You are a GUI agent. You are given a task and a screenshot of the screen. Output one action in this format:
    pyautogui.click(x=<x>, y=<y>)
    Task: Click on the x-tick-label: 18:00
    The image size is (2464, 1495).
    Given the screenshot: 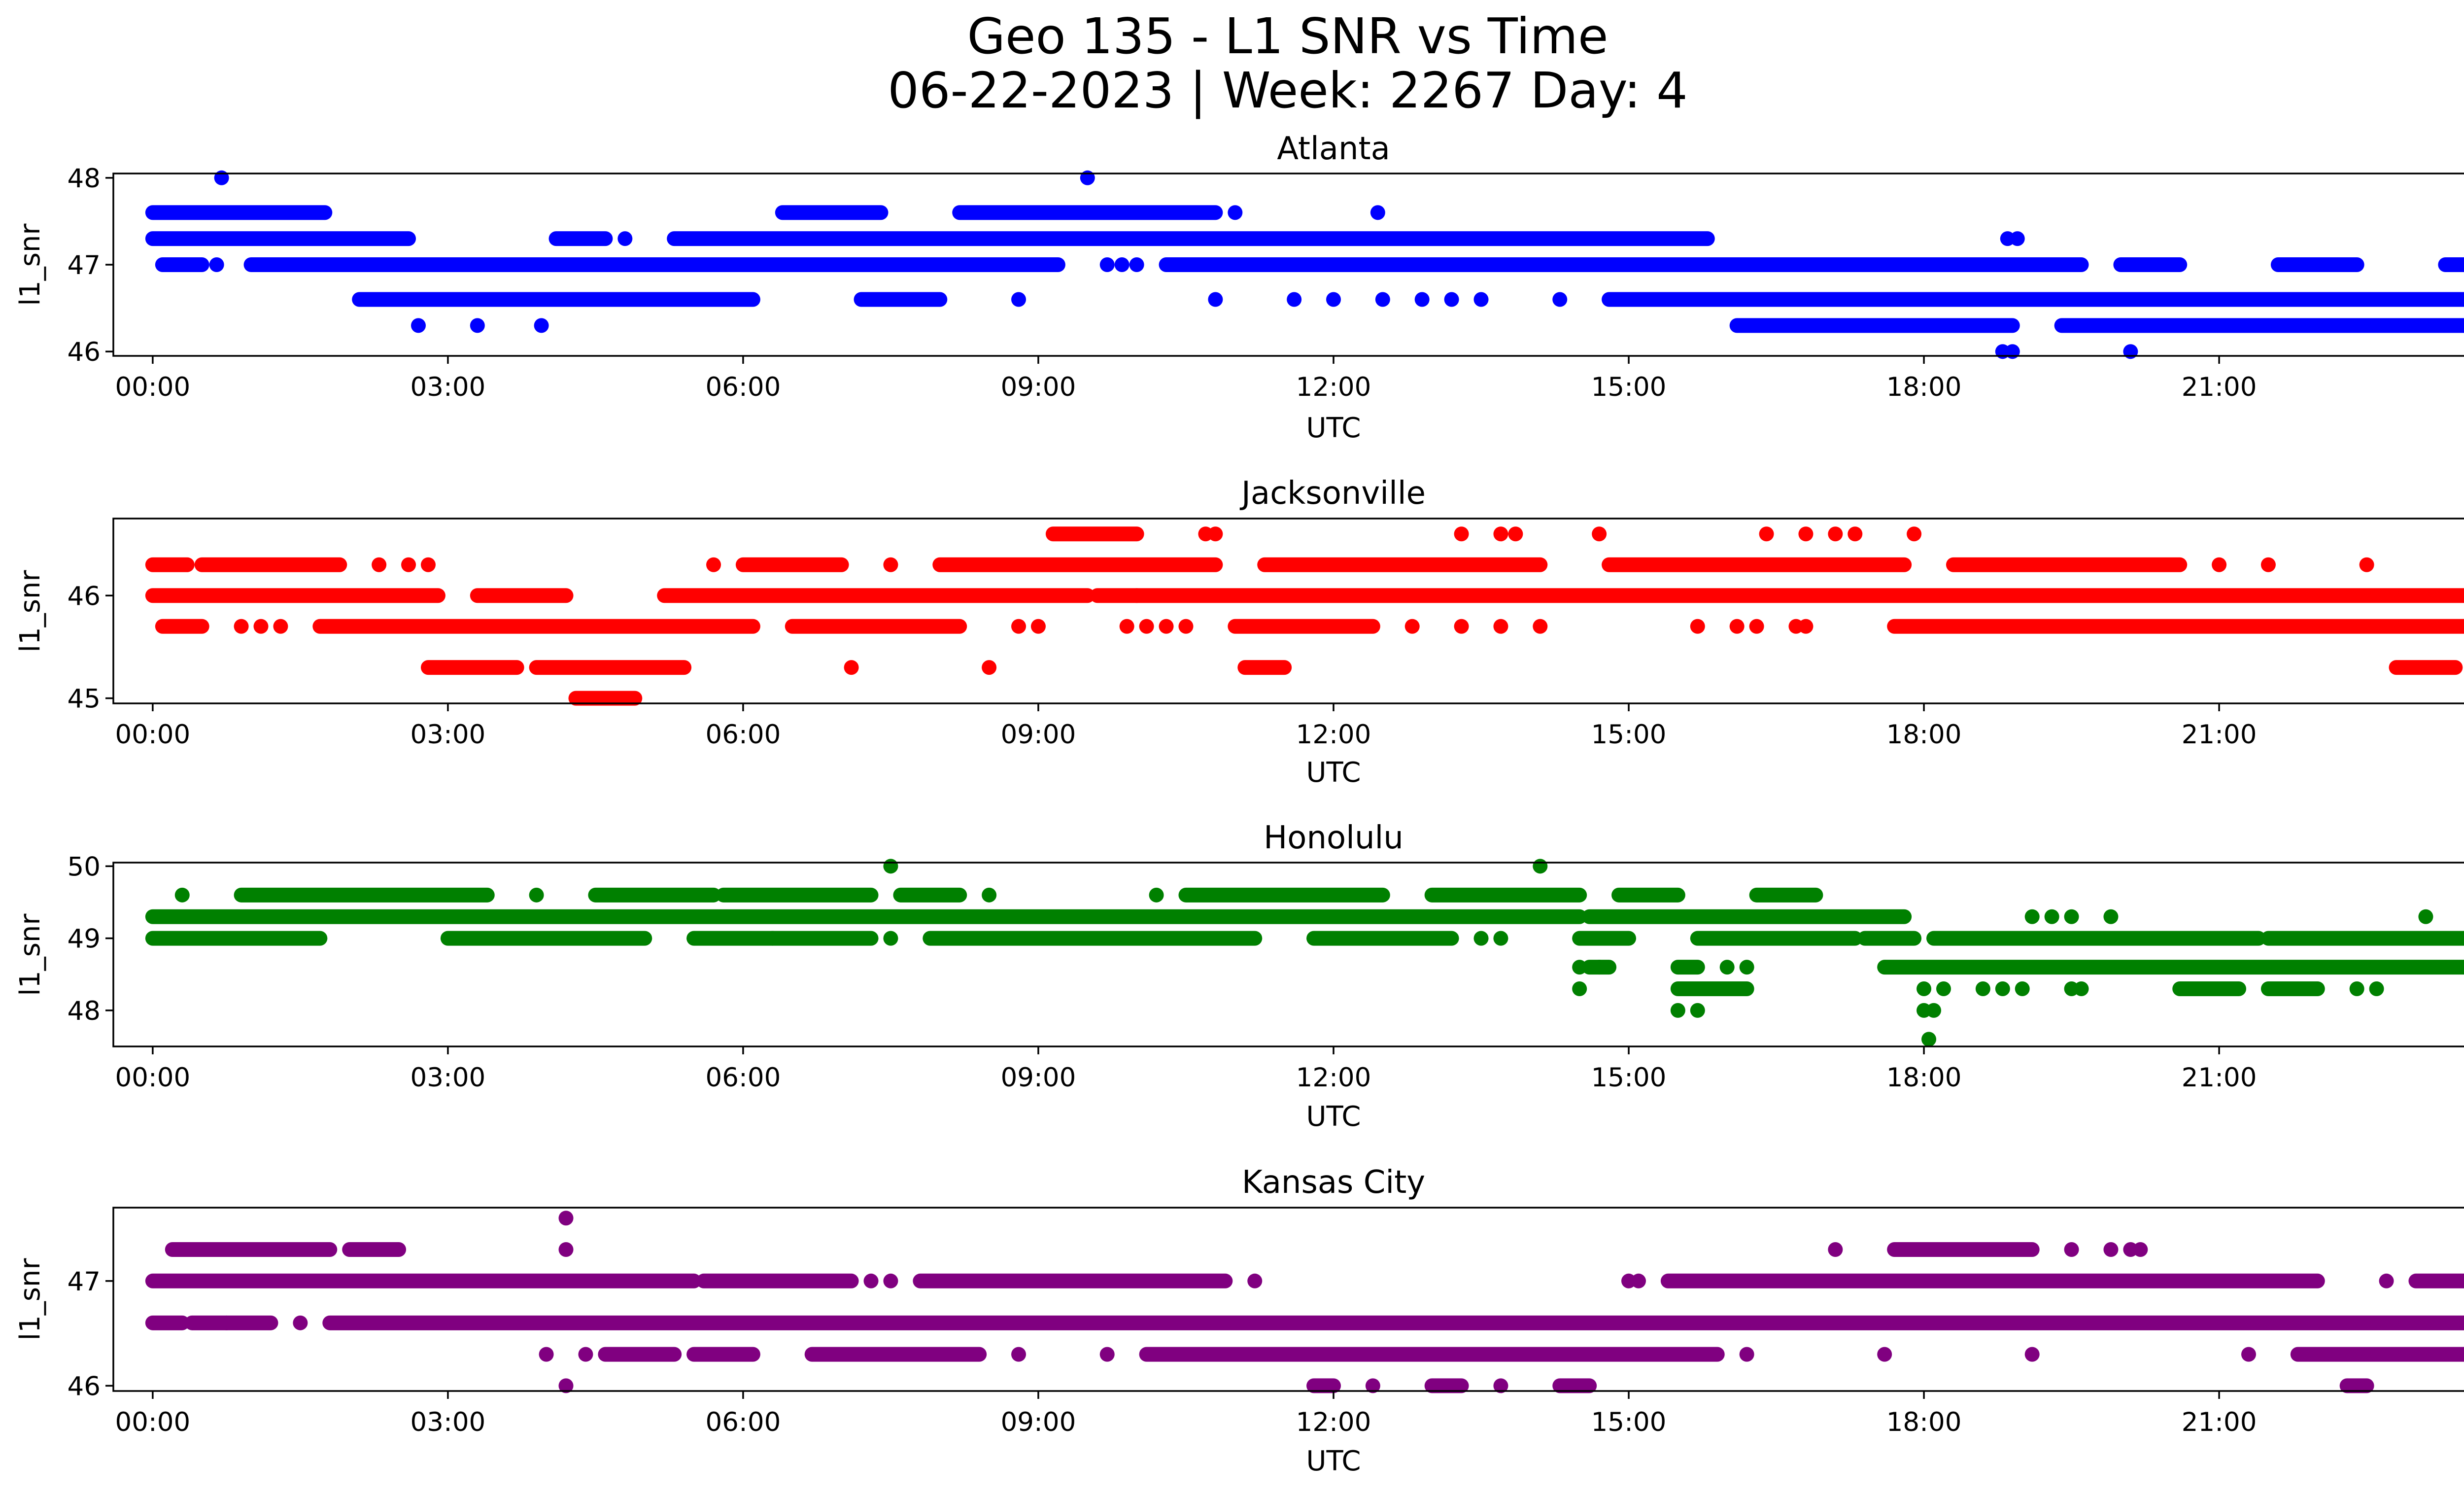 What is the action you would take?
    pyautogui.click(x=1924, y=387)
    